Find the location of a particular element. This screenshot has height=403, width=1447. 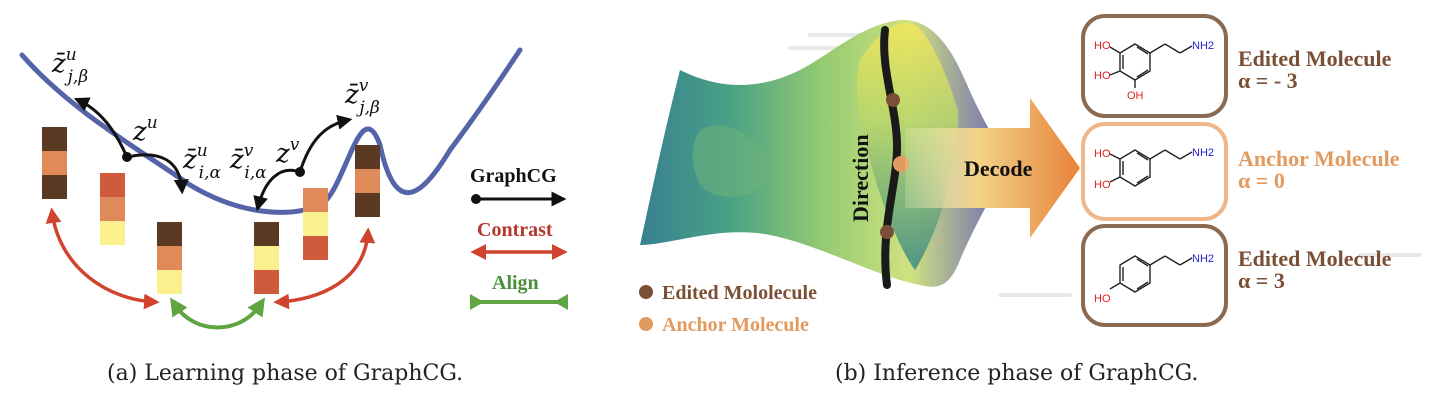

label-z-u: zu is located at coordinates (145, 130).